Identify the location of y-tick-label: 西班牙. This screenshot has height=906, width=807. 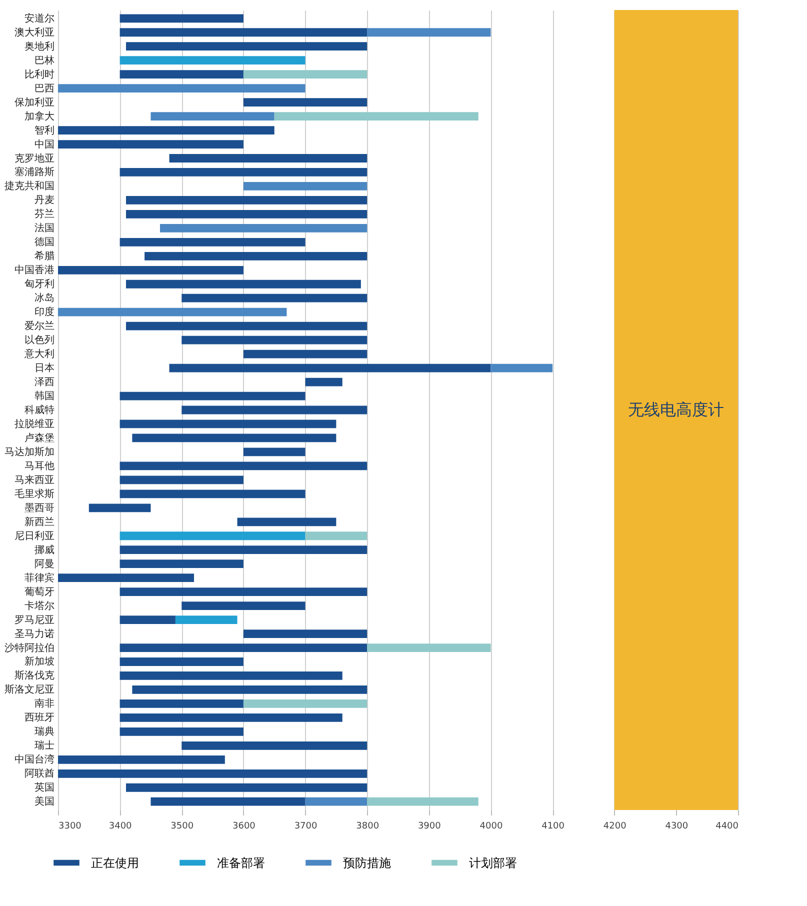
(39, 718).